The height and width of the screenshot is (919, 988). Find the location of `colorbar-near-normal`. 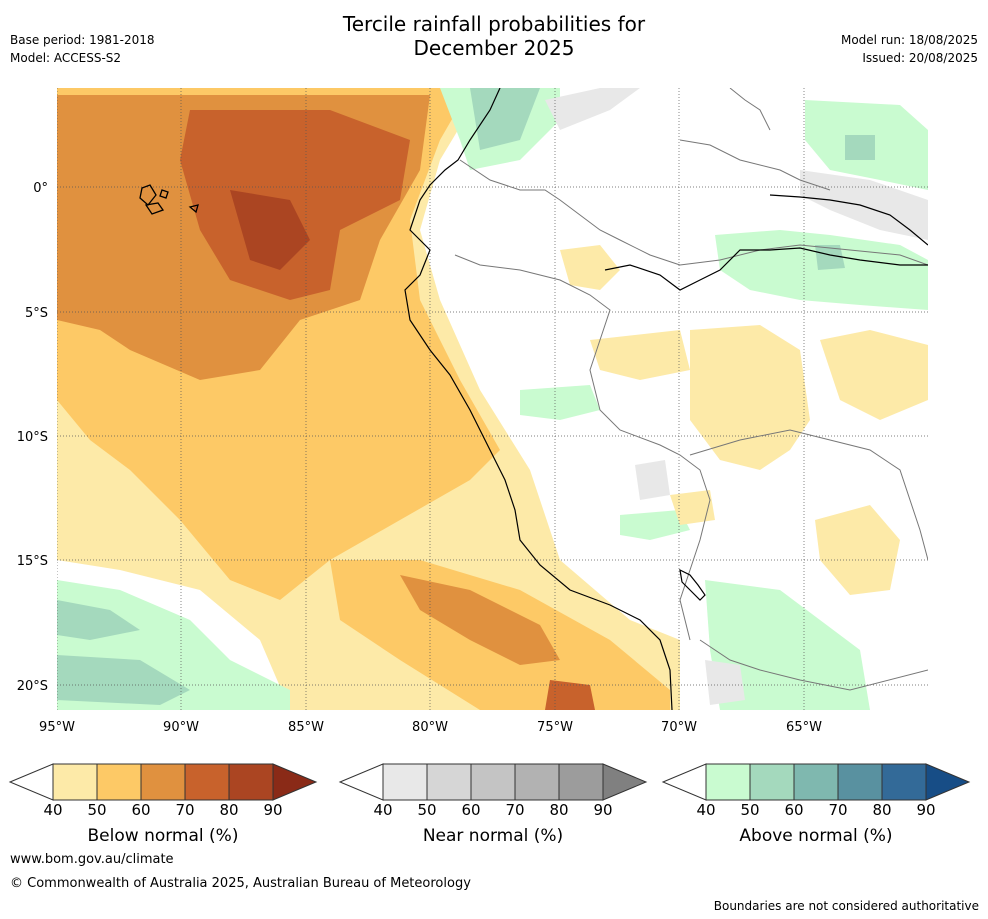

colorbar-near-normal is located at coordinates (493, 782).